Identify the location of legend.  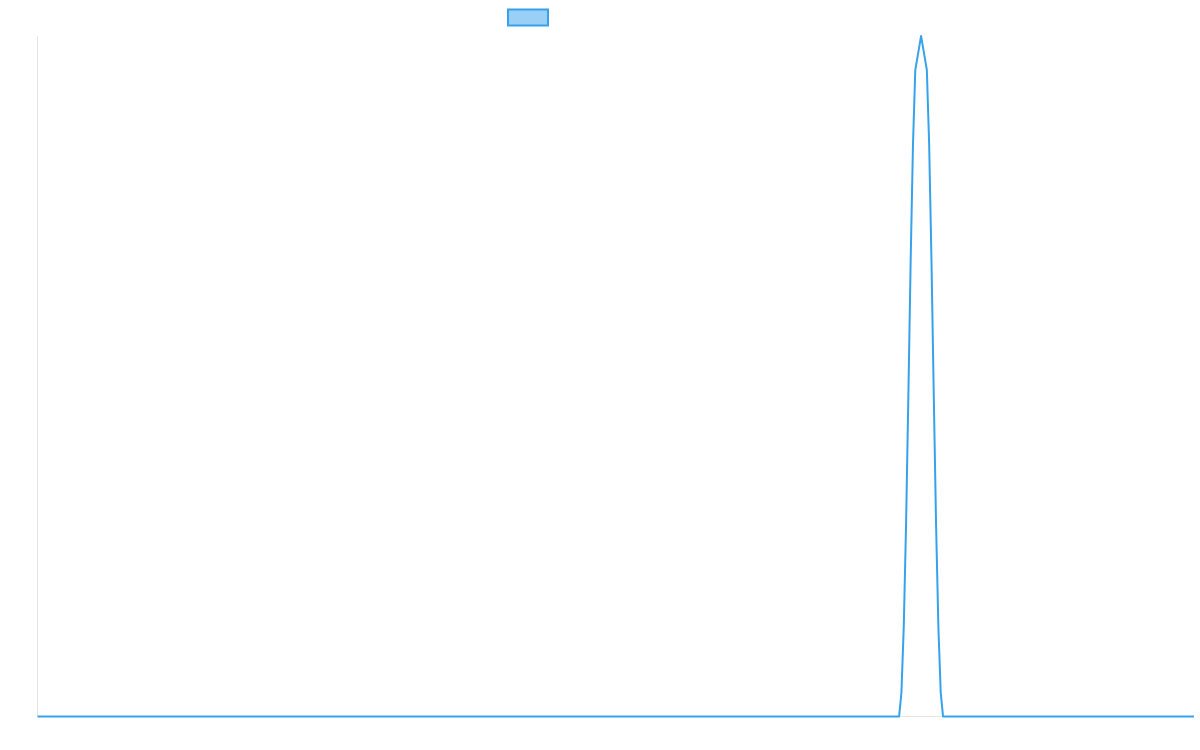
(528, 17).